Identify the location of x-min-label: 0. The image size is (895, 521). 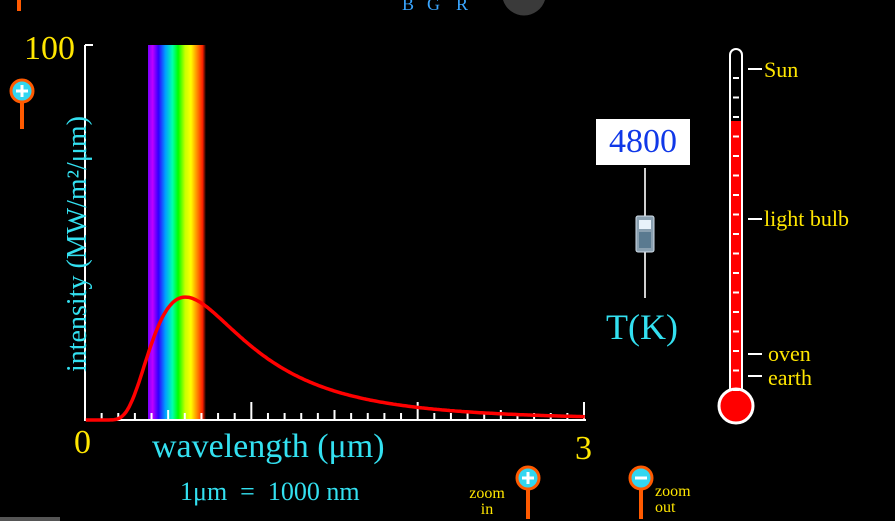
(82, 442).